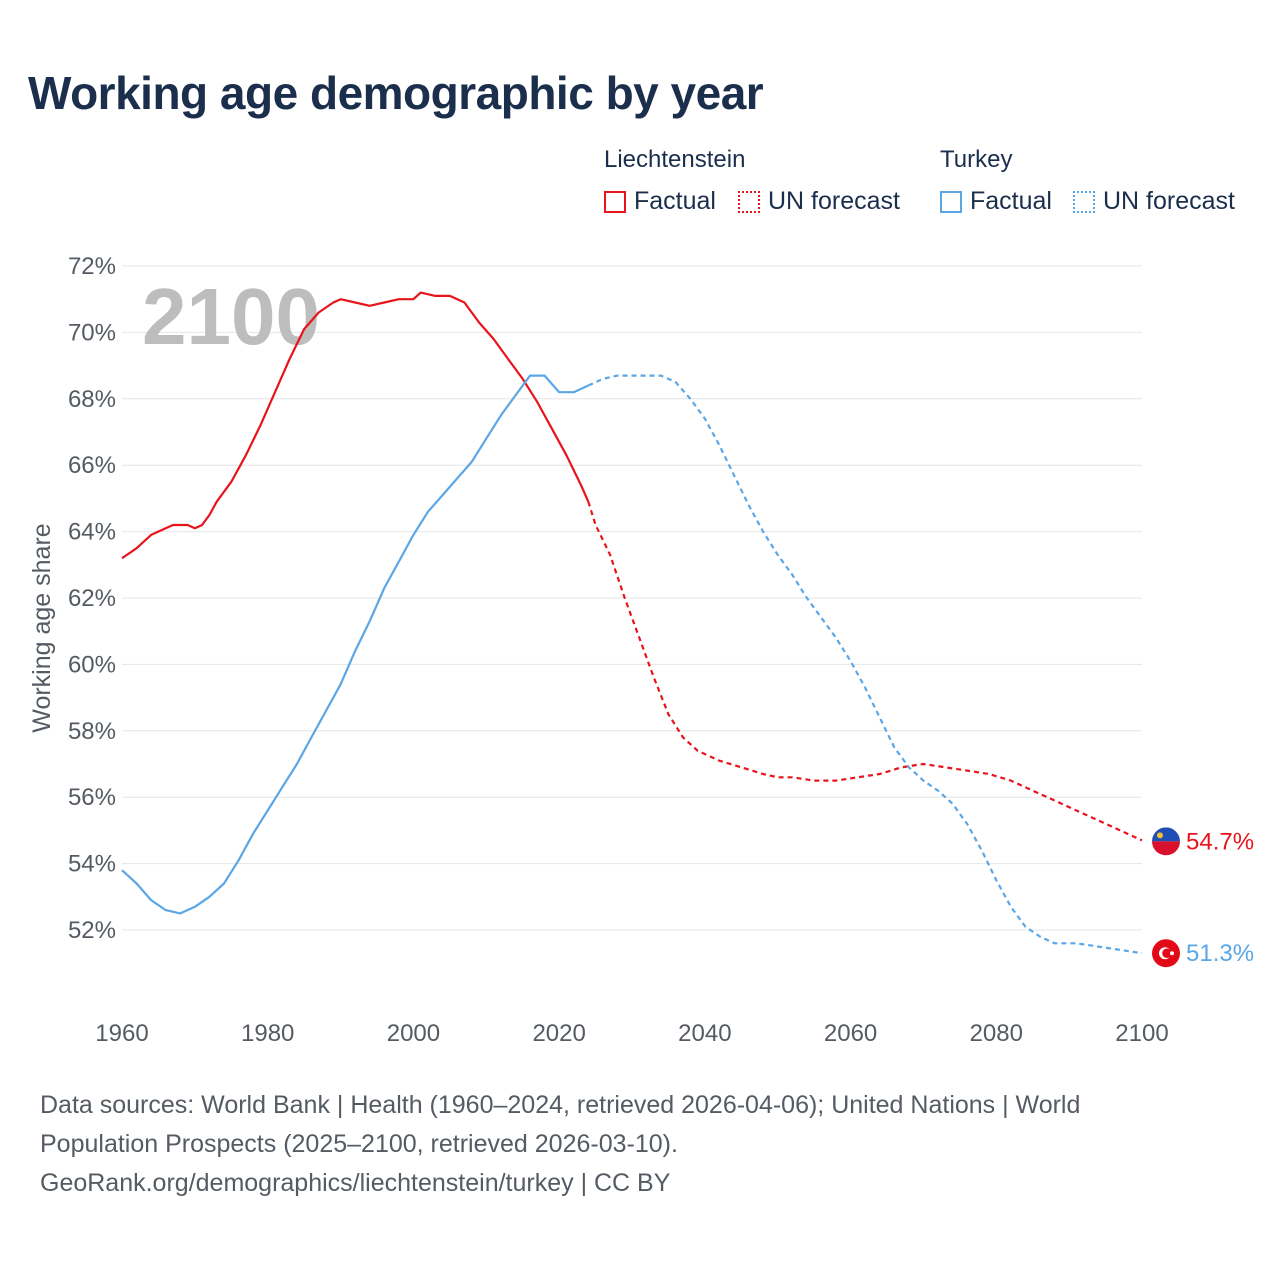 Image resolution: width=1280 pixels, height=1280 pixels. What do you see at coordinates (951, 201) in the screenshot?
I see `legend-swatch-turkey-factual` at bounding box center [951, 201].